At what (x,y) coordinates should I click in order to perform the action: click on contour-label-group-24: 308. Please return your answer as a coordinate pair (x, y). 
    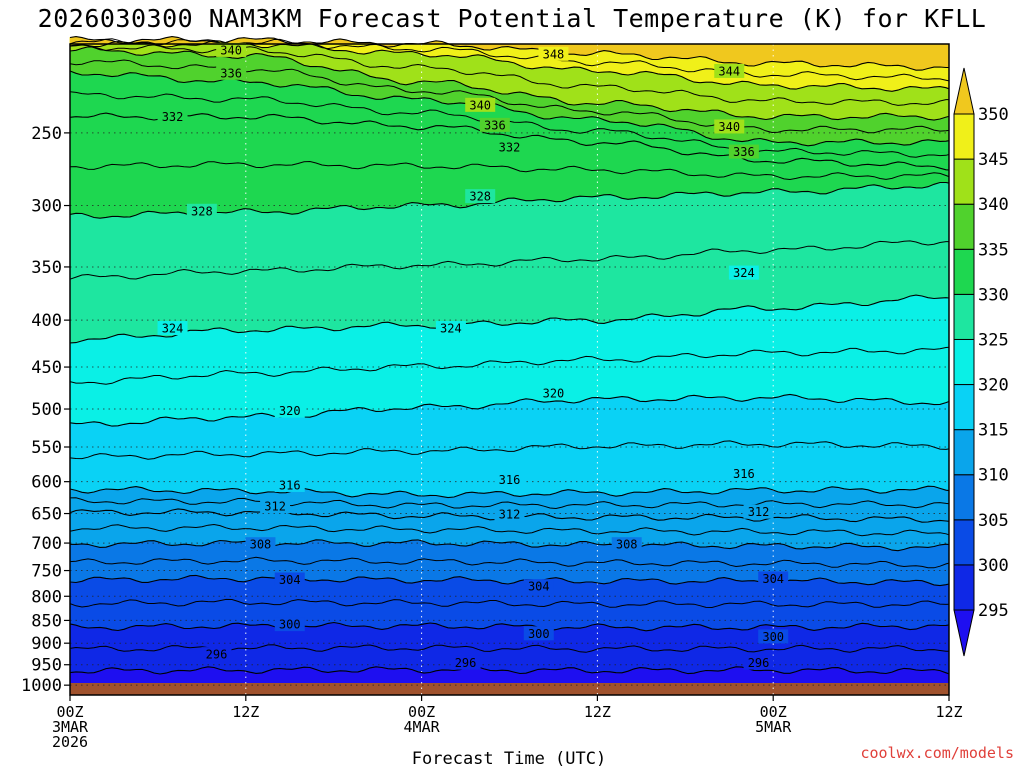
    Looking at the image, I should click on (626, 544).